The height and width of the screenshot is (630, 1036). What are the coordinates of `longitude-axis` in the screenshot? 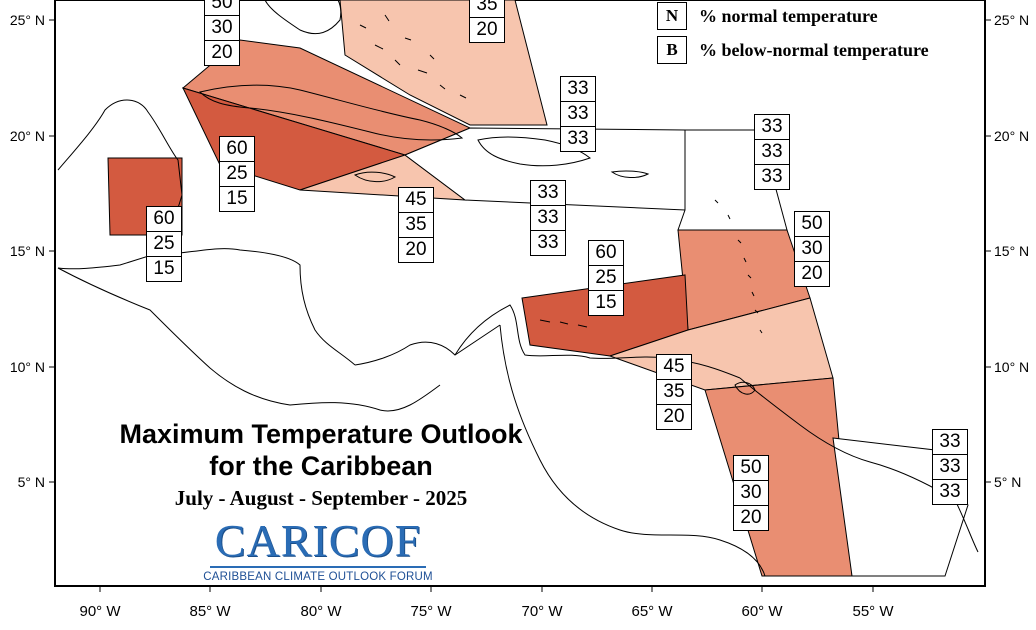 It's located at (486, 589).